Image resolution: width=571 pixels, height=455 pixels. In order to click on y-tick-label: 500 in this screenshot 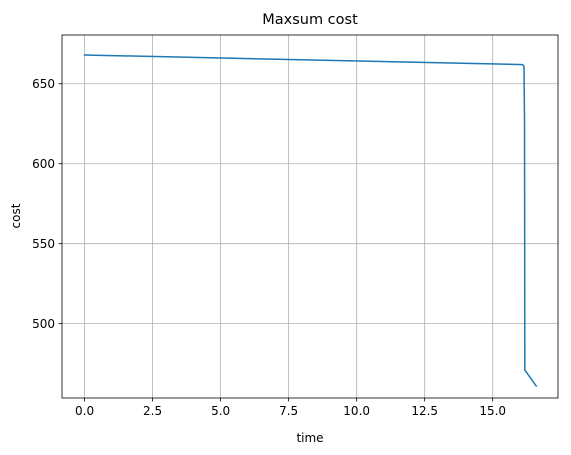, I will do `click(43, 324)`.